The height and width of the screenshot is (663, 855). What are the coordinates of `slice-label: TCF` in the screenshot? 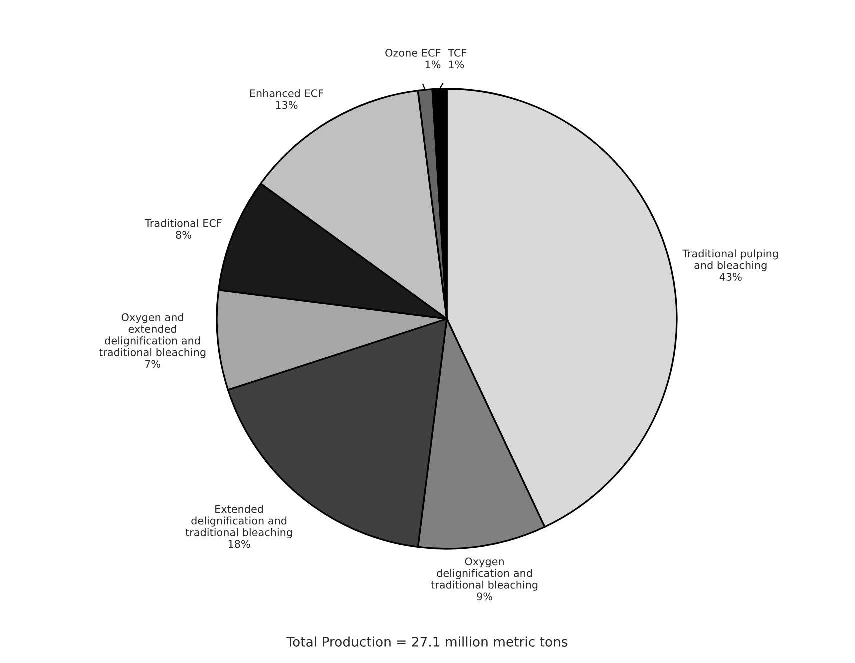 It's located at (457, 53).